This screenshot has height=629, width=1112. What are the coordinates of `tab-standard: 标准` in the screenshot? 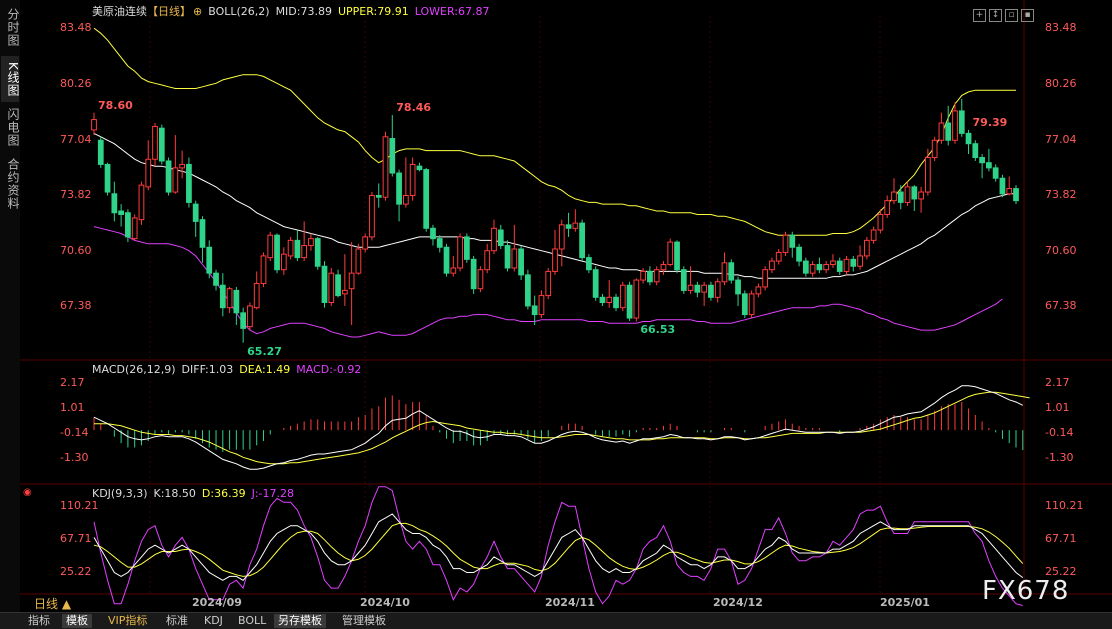 It's located at (177, 620).